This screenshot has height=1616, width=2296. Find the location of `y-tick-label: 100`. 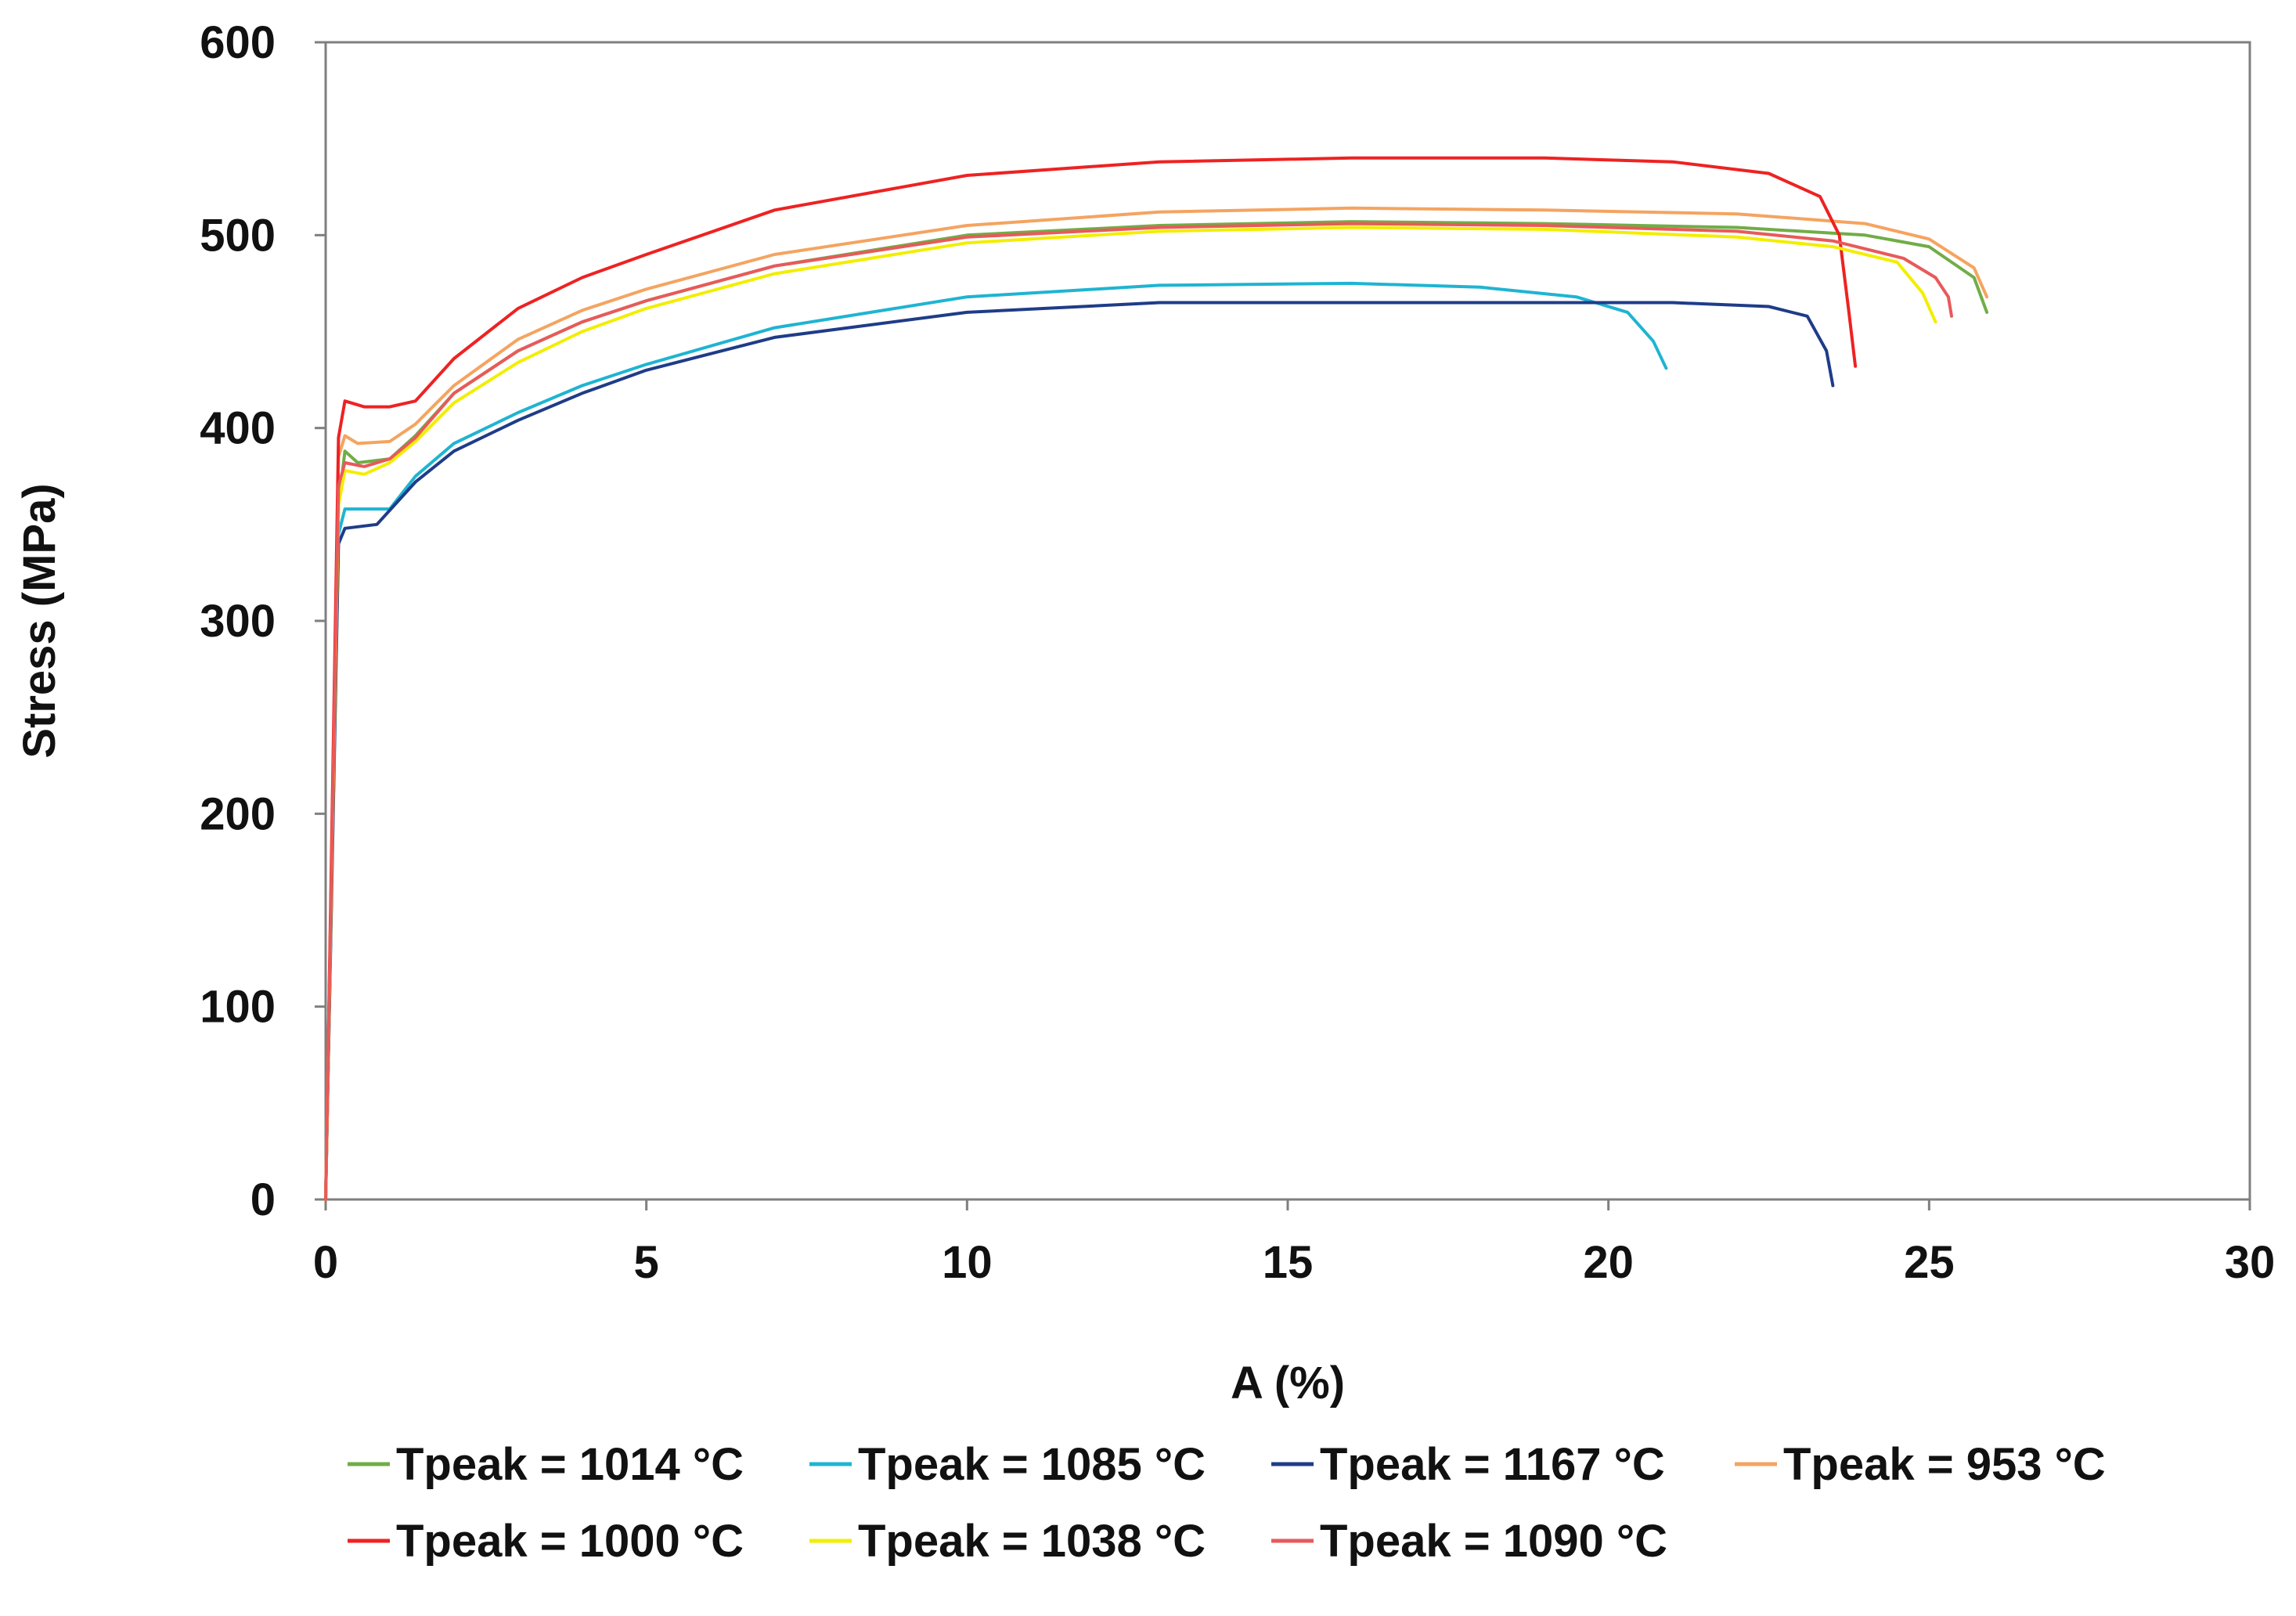

y-tick-label: 100 is located at coordinates (238, 1007).